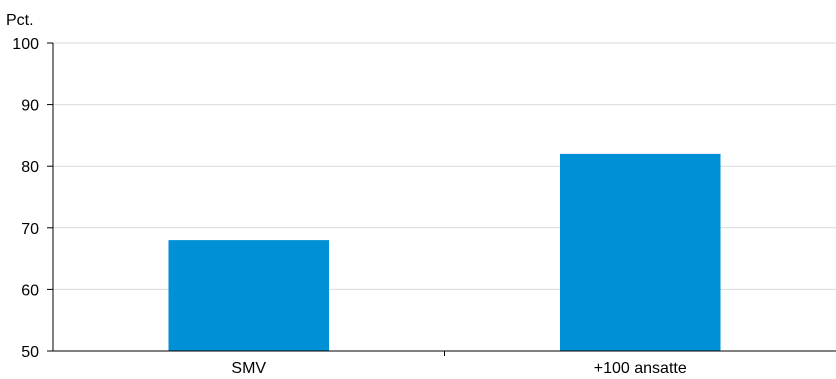 This screenshot has width=836, height=379. I want to click on x-axis-labels: SMV +100 ansatte, so click(458, 368).